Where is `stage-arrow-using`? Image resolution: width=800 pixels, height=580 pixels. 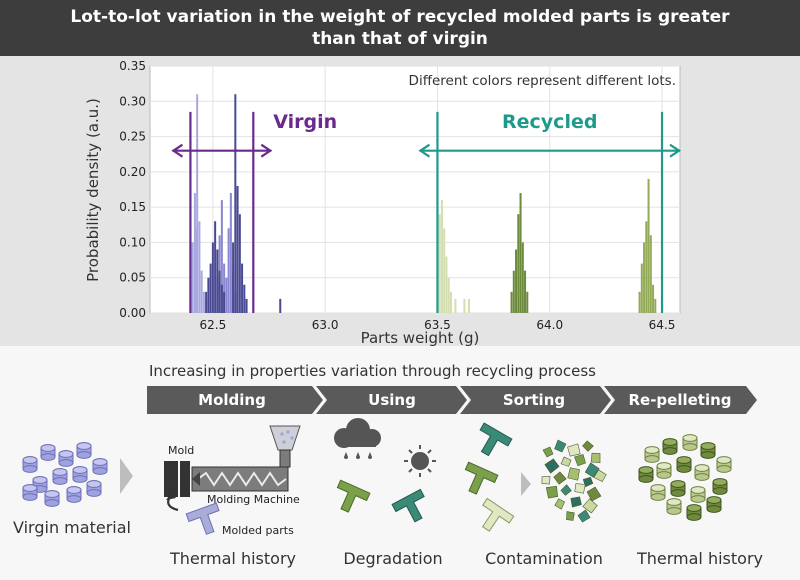
stage-arrow-using is located at coordinates (391, 400).